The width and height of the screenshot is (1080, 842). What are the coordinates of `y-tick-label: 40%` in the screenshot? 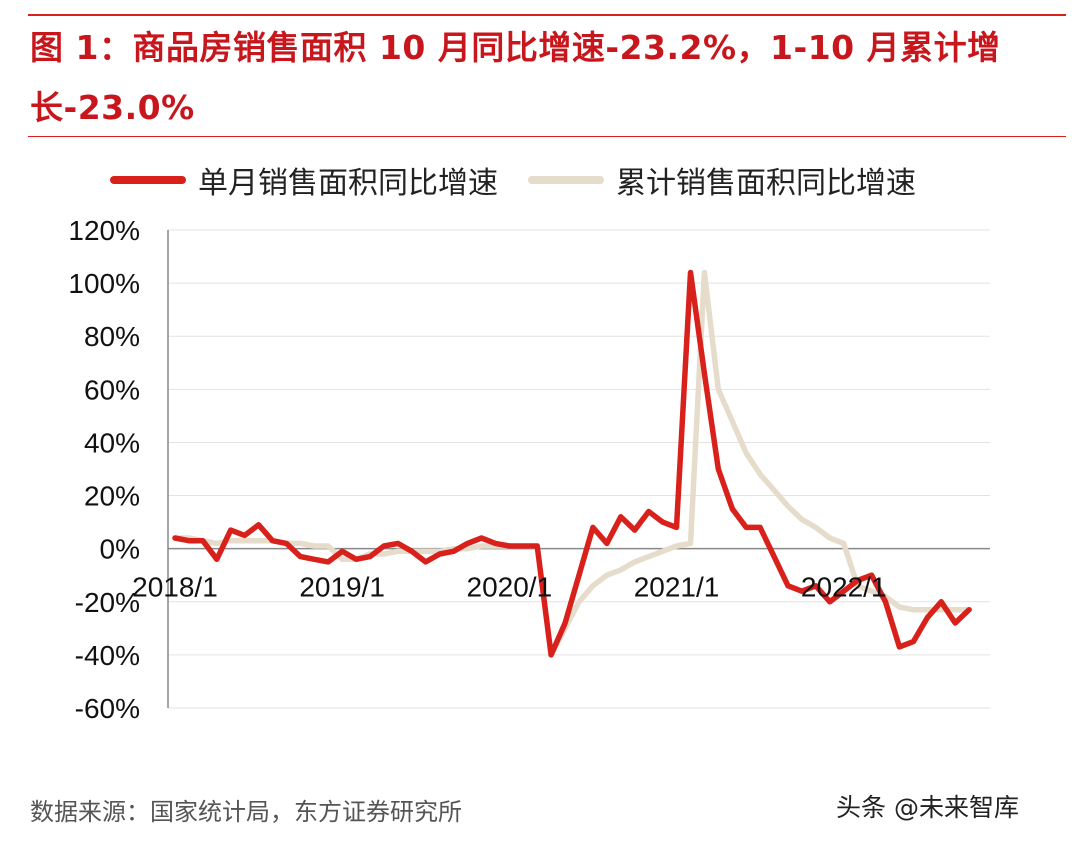 It's located at (112, 442).